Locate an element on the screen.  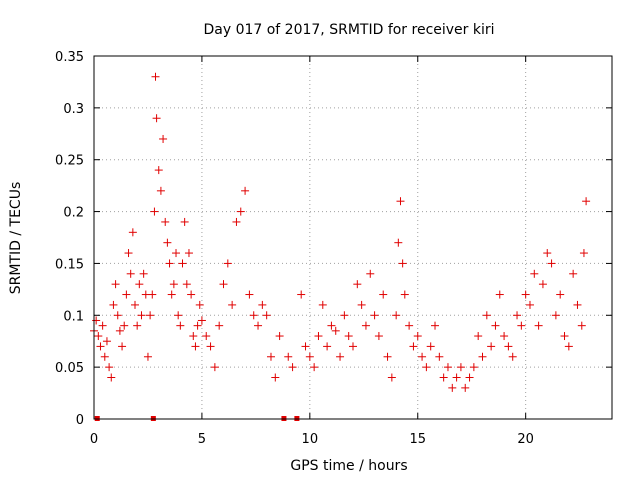
y-tick-label: 0.3 is located at coordinates (73, 109).